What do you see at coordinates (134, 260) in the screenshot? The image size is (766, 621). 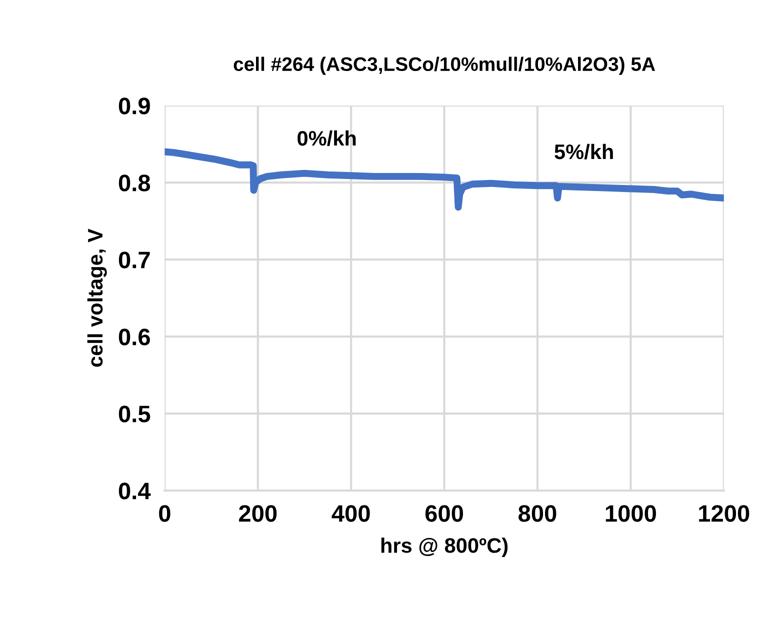 I see `y-tick-label: 0.7` at bounding box center [134, 260].